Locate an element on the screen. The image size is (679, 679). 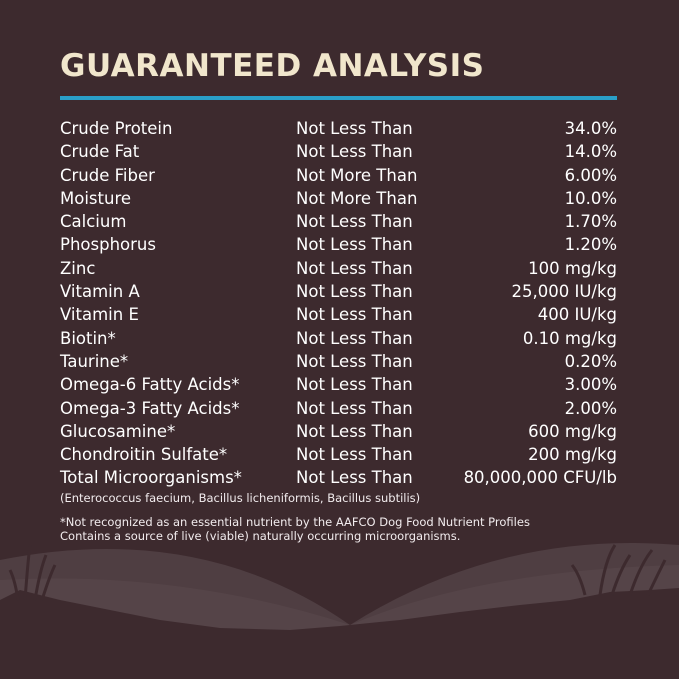
value: 600 mg/kg is located at coordinates (572, 431).